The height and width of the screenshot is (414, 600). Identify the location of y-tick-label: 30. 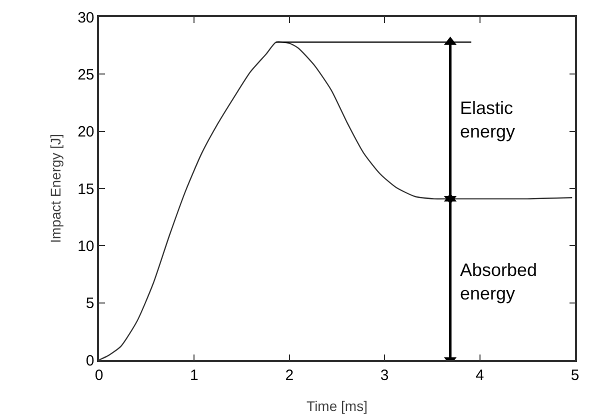
(86, 17).